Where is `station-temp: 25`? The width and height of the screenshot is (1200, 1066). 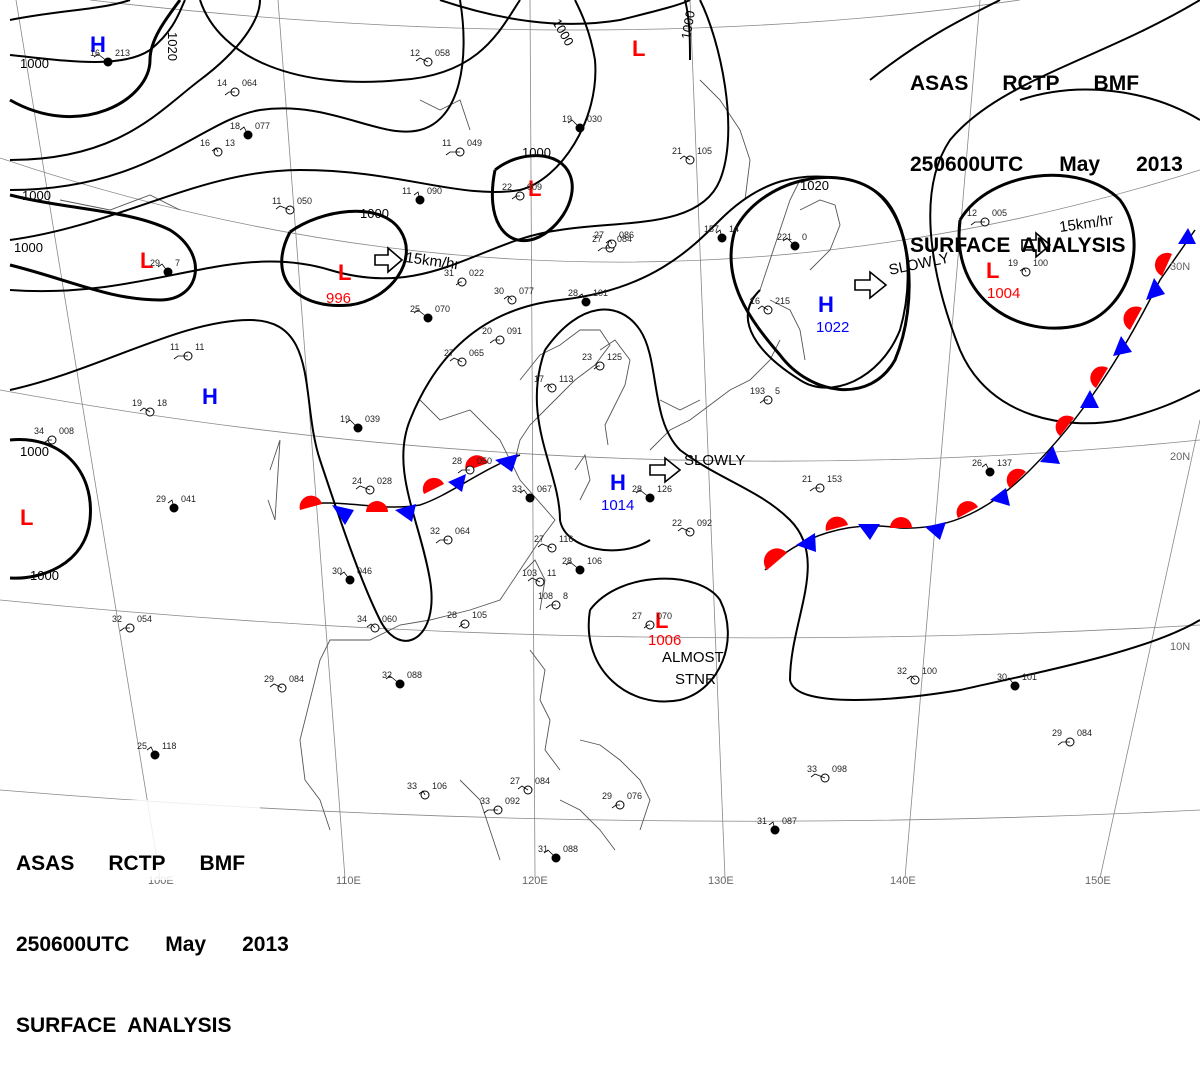
station-temp: 25 is located at coordinates (142, 746).